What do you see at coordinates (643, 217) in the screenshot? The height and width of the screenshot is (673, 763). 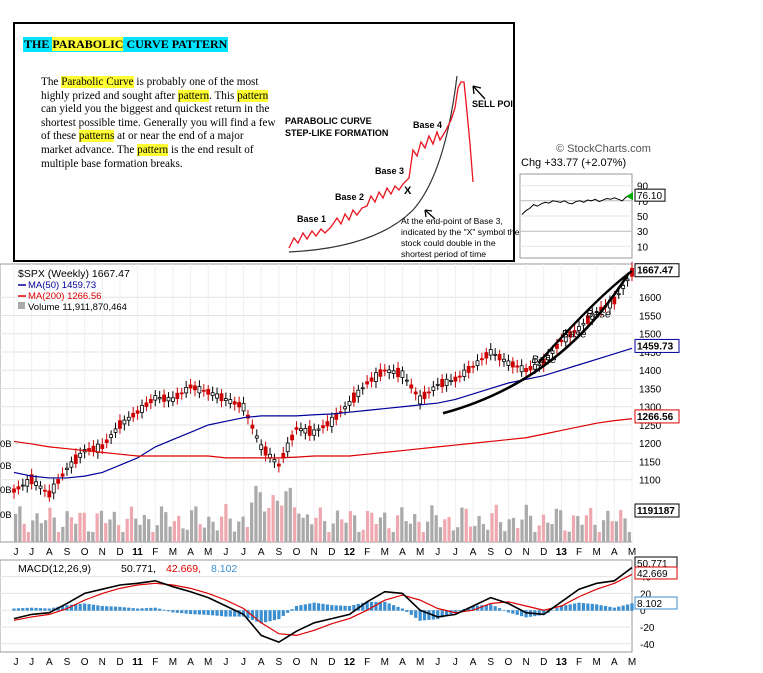 I see `rsi-y-tick: 50` at bounding box center [643, 217].